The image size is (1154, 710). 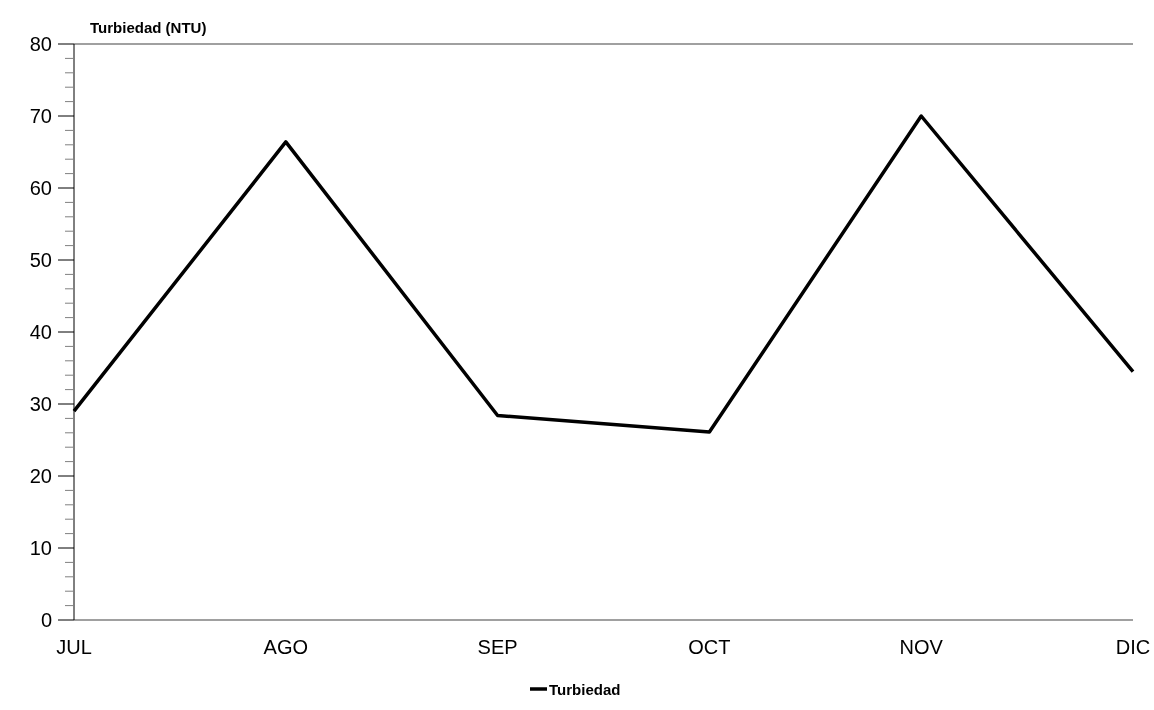 What do you see at coordinates (286, 647) in the screenshot?
I see `x-tick-label: AGO` at bounding box center [286, 647].